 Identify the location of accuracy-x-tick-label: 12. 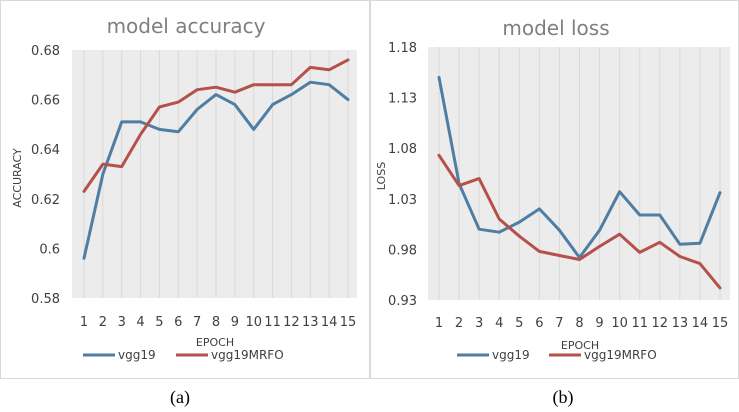
(291, 322).